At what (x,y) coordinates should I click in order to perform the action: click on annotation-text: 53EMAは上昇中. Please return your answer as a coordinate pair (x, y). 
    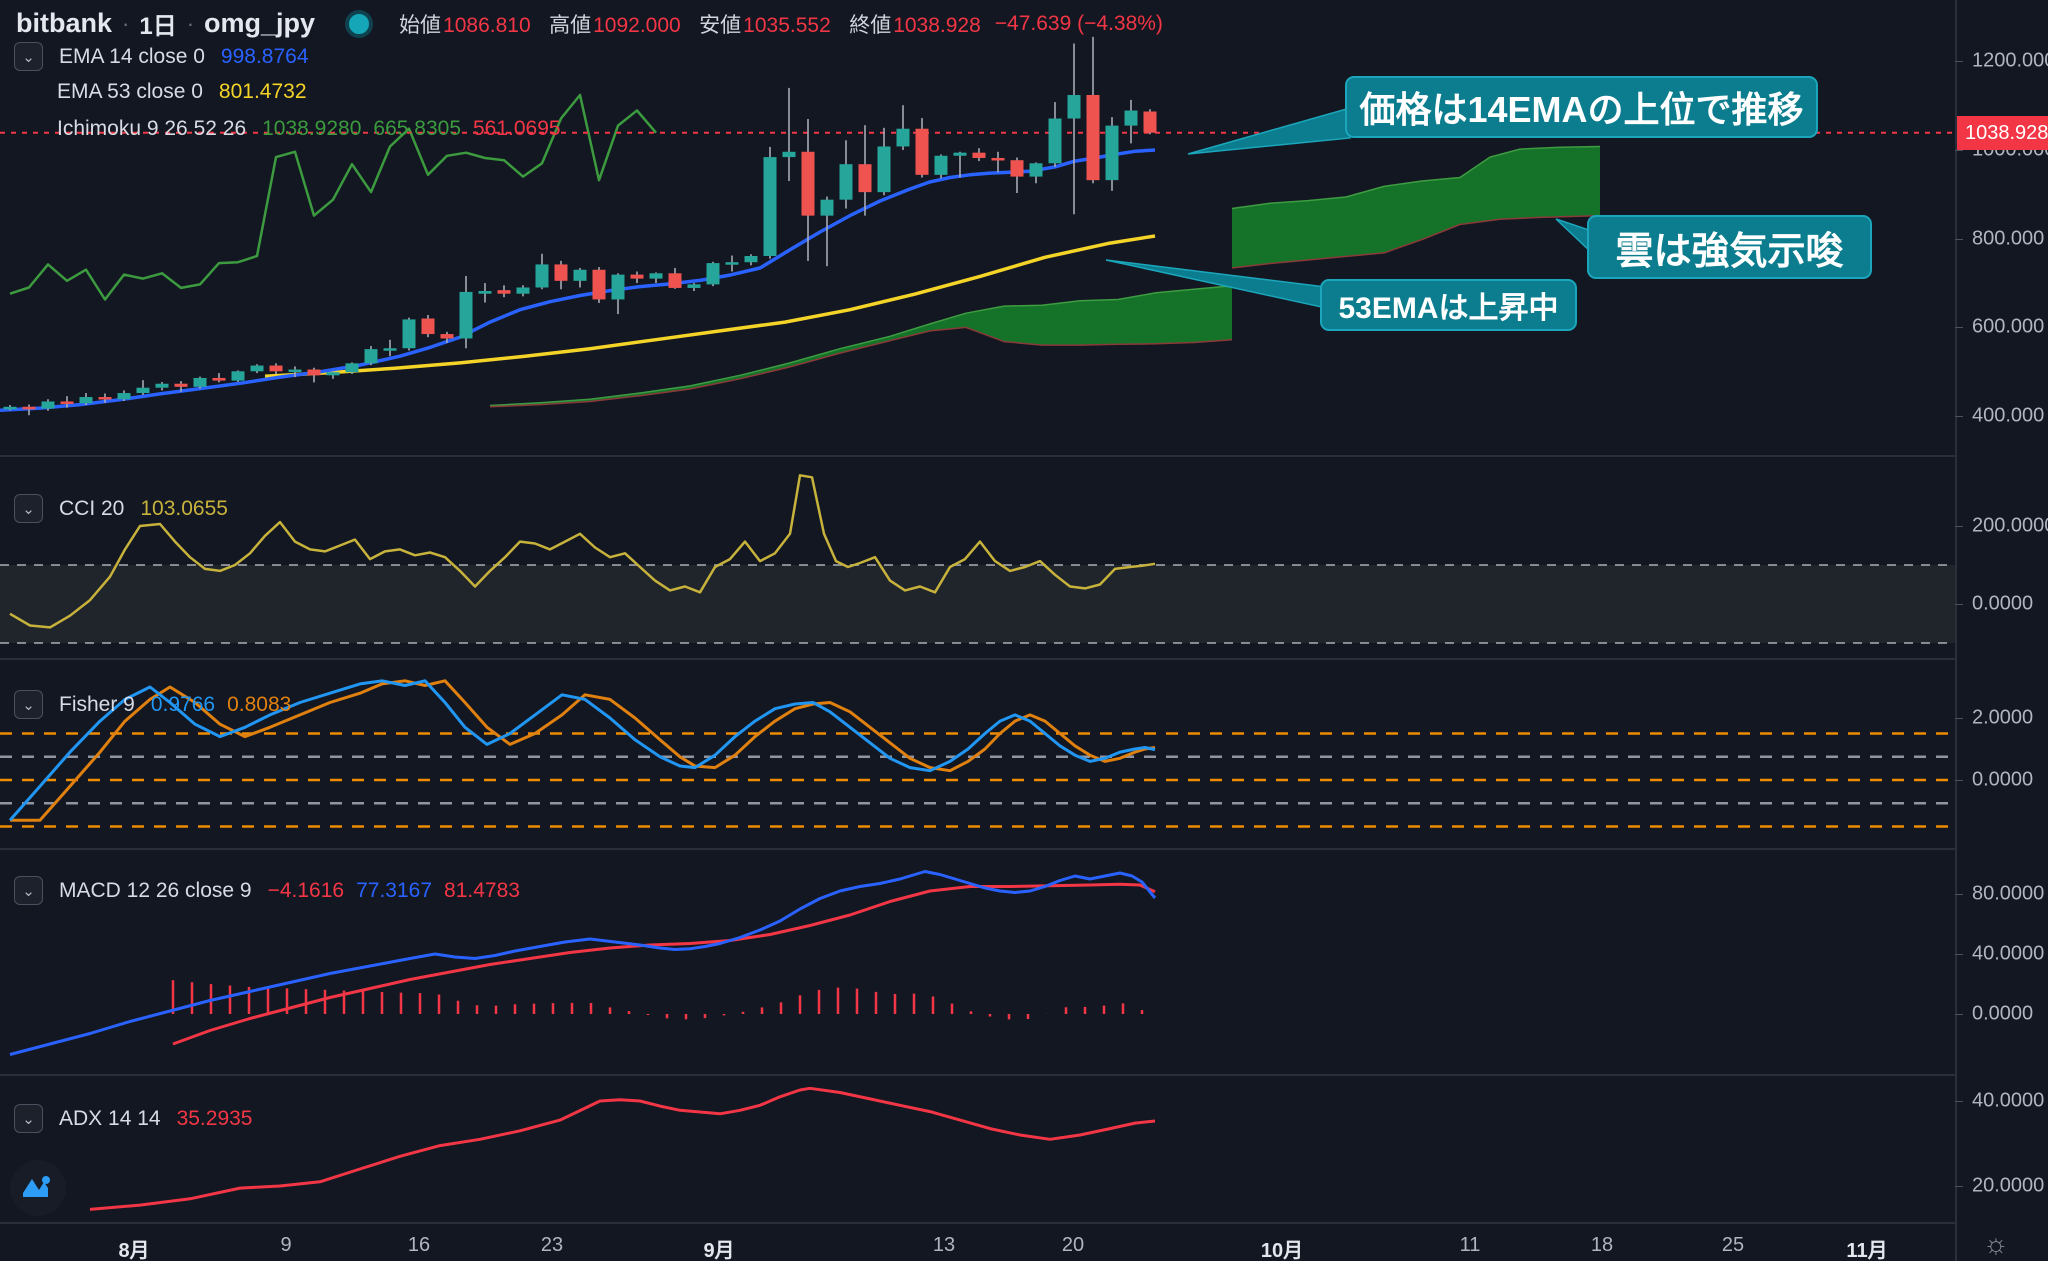
    Looking at the image, I should click on (1448, 308).